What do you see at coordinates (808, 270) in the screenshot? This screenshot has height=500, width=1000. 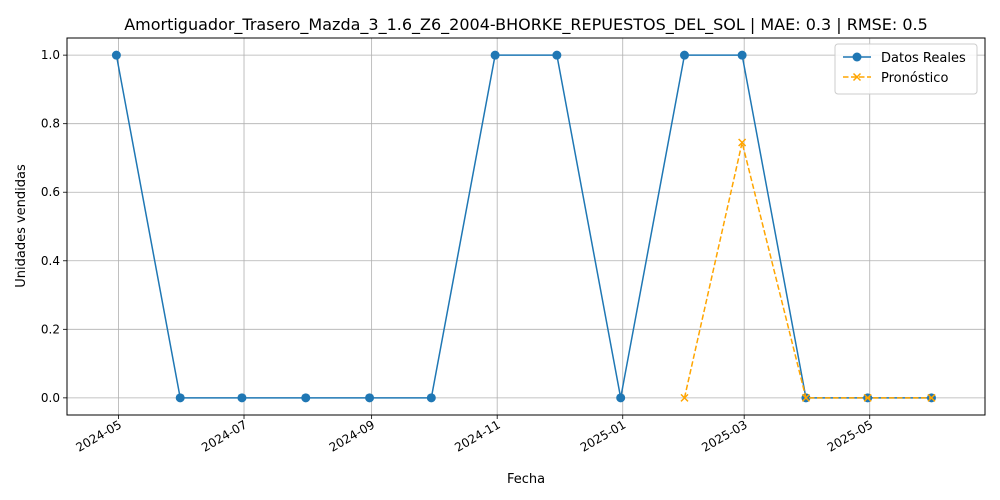 I see `series-pronostico` at bounding box center [808, 270].